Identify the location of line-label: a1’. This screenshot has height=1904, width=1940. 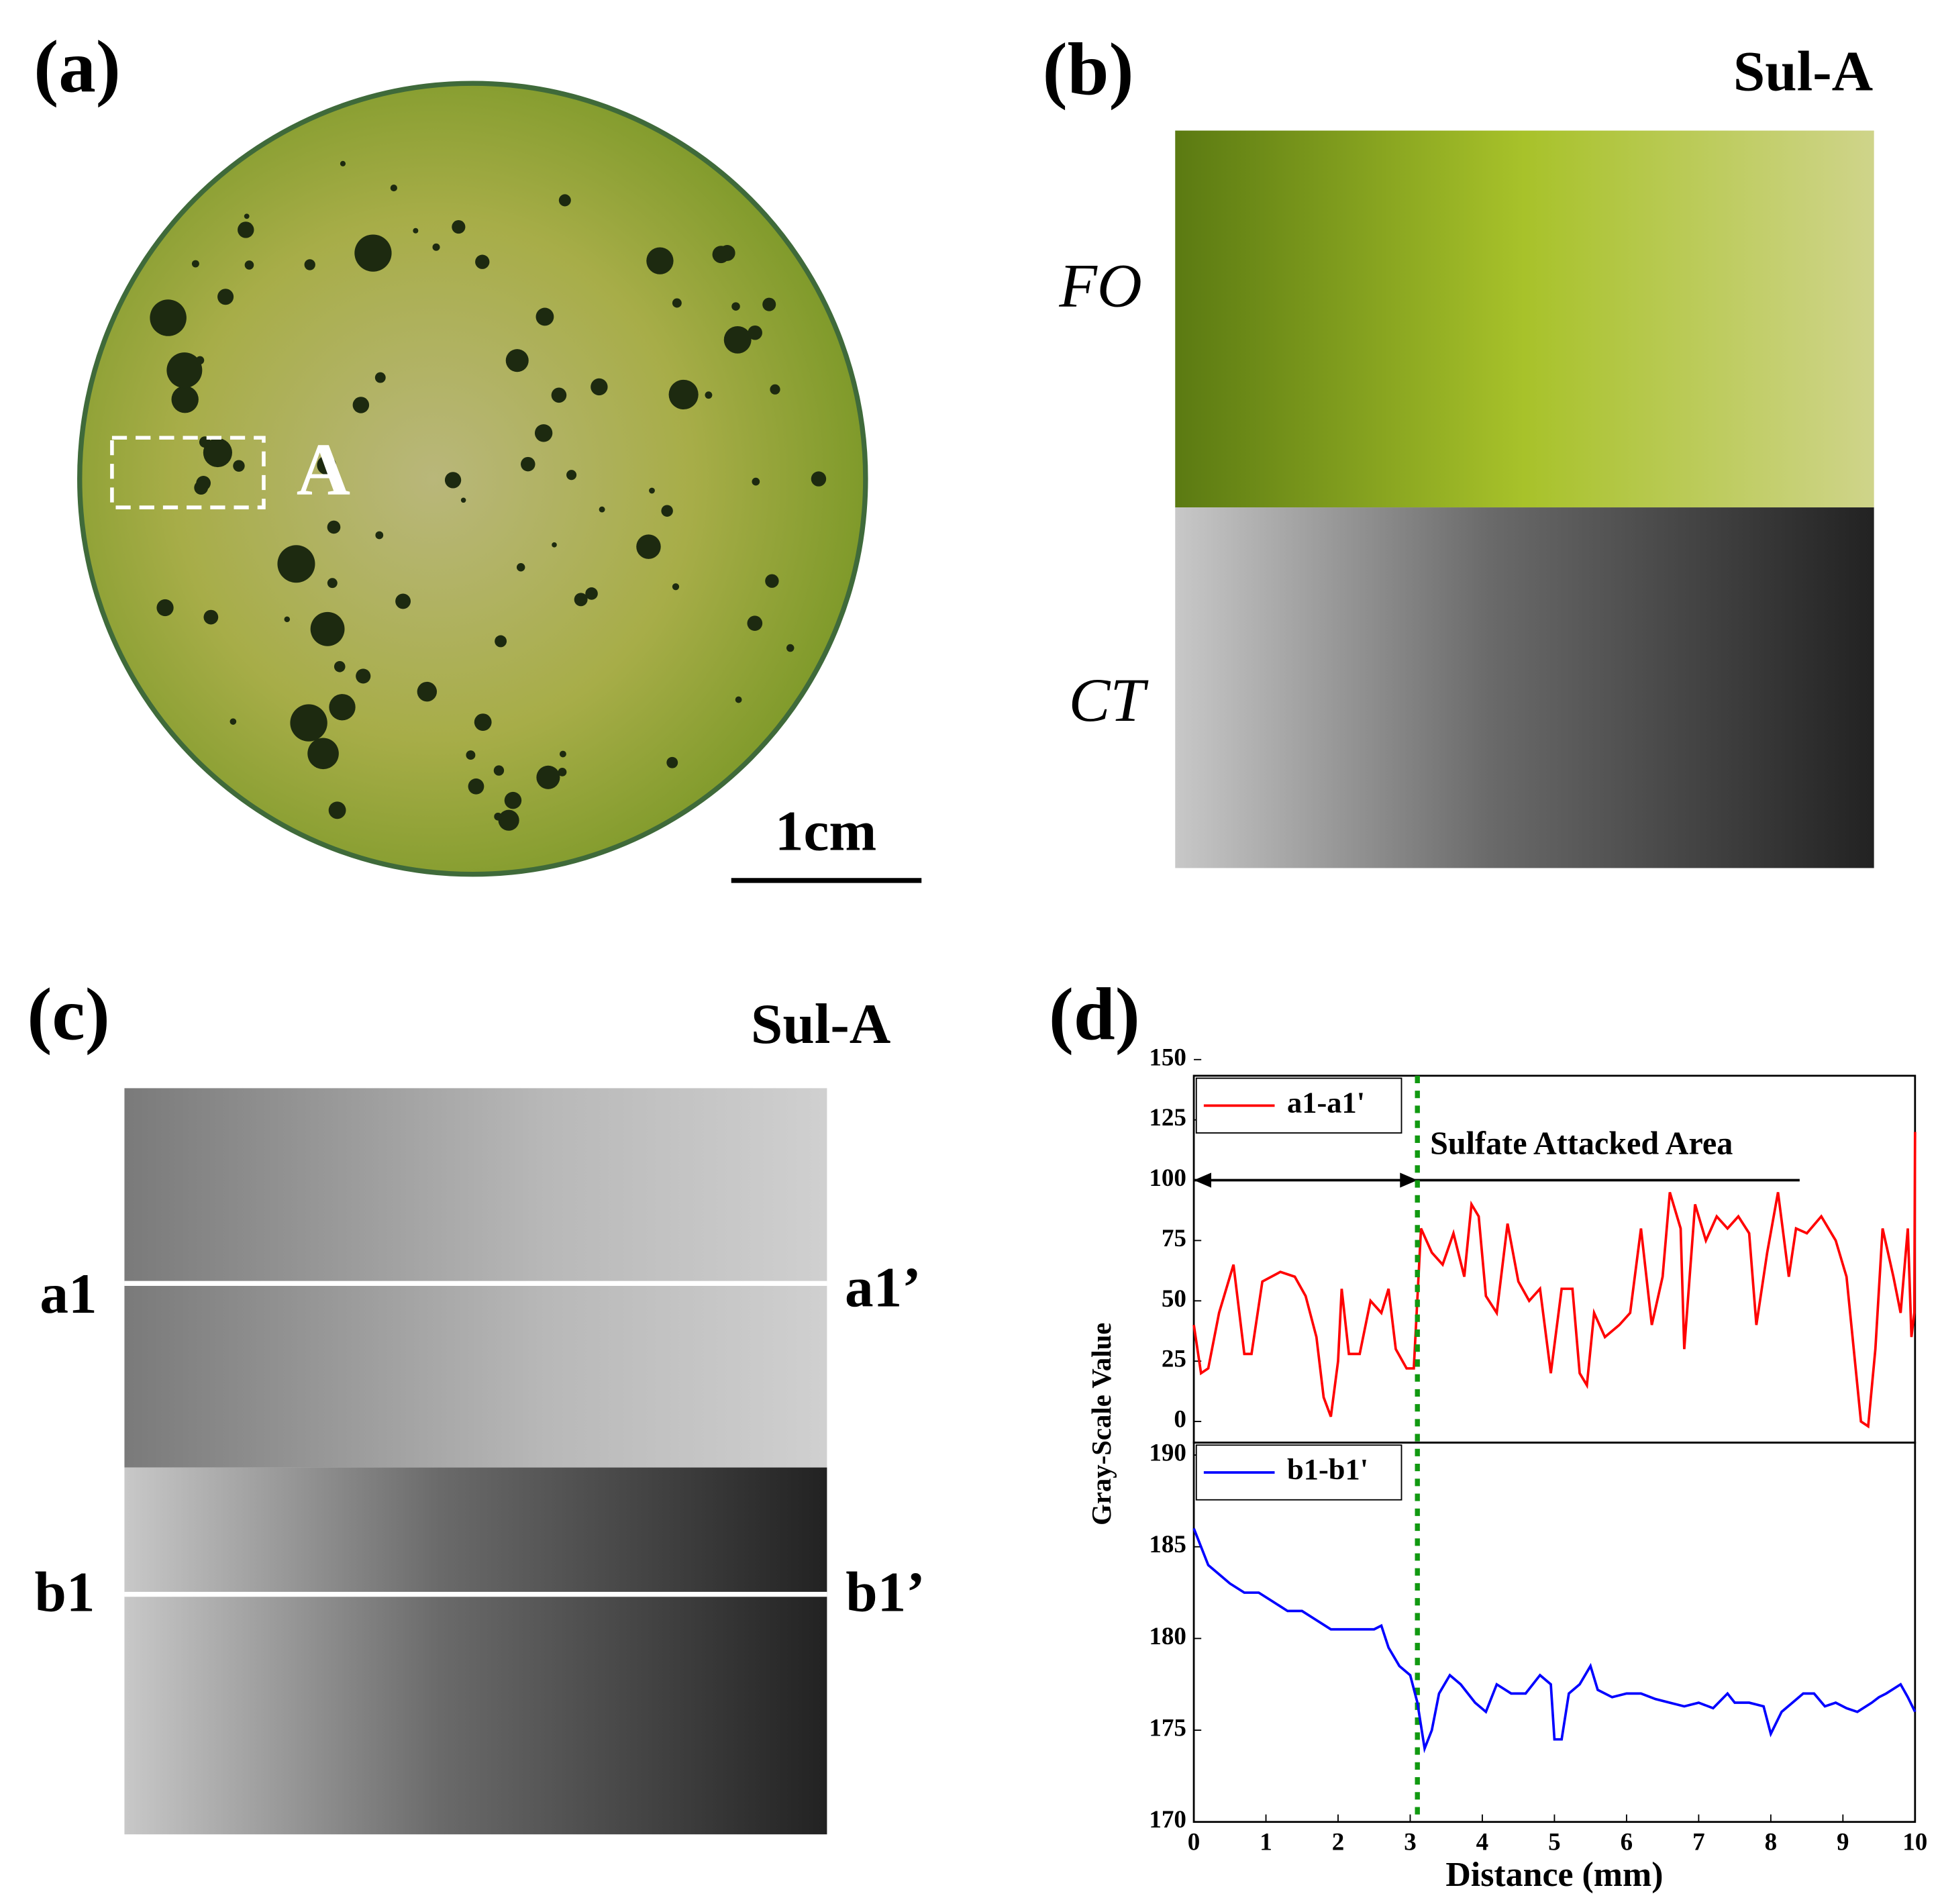
(883, 1287).